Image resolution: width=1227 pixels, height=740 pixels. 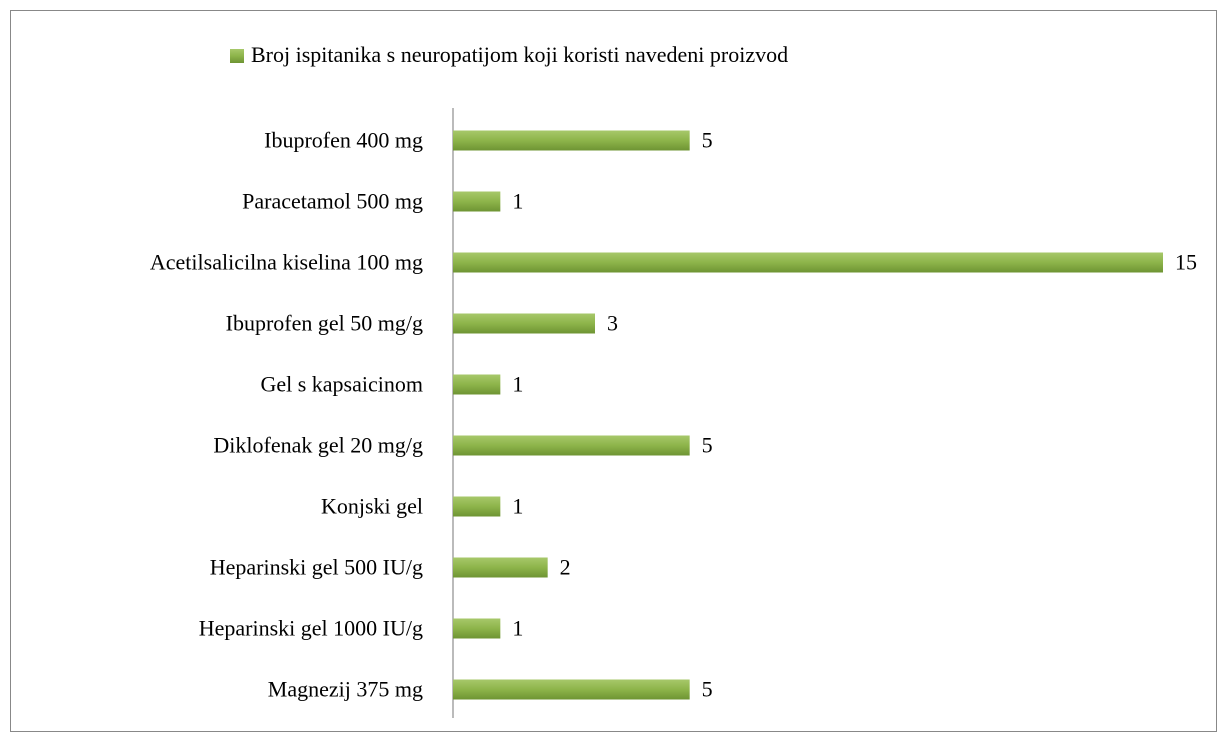 What do you see at coordinates (1186, 262) in the screenshot?
I see `data-label: 15` at bounding box center [1186, 262].